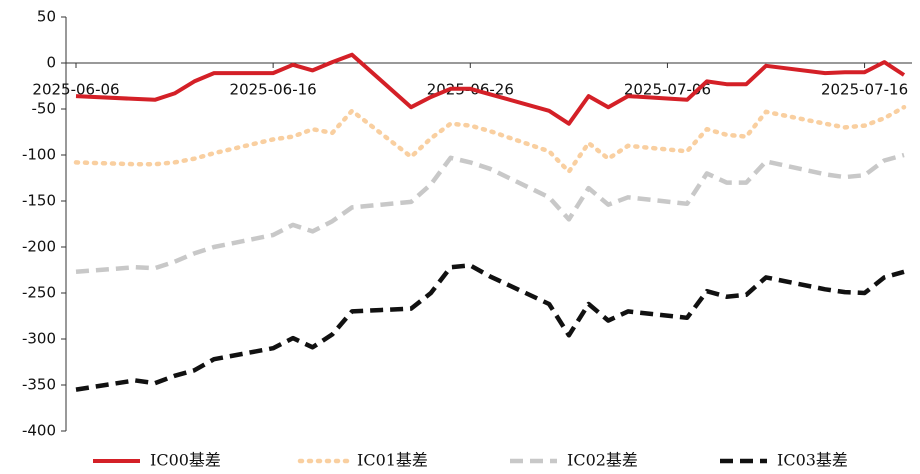 The height and width of the screenshot is (474, 920). Describe the element at coordinates (39, 201) in the screenshot. I see `y-tick-label: -150` at that location.